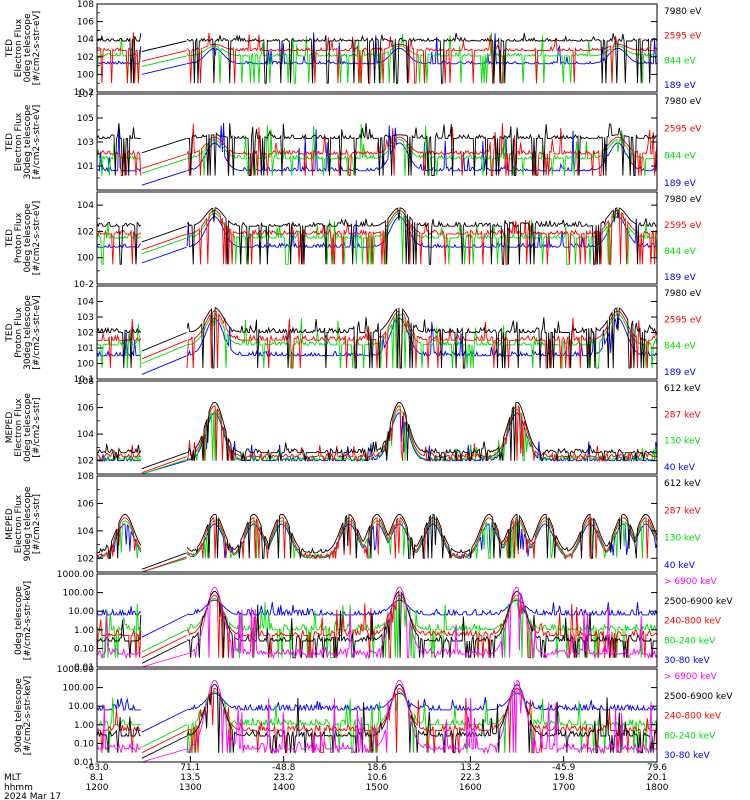 This screenshot has height=800, width=750. What do you see at coordinates (680, 566) in the screenshot?
I see `legend-p6-3: 40 keV` at bounding box center [680, 566].